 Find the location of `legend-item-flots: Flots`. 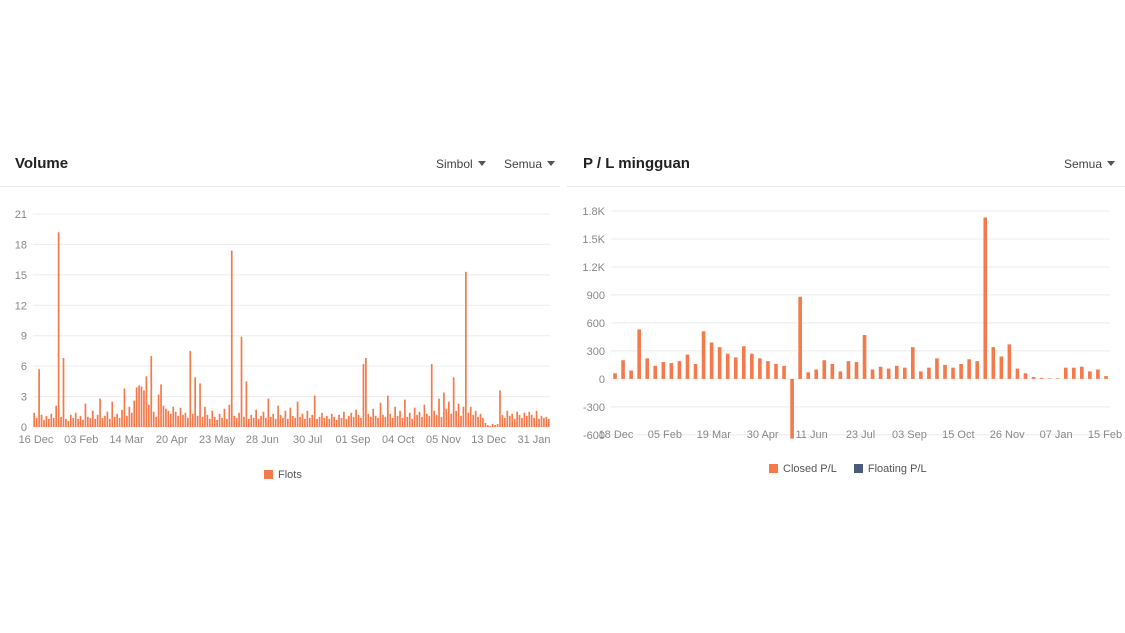

legend-item-flots: Flots is located at coordinates (283, 475).